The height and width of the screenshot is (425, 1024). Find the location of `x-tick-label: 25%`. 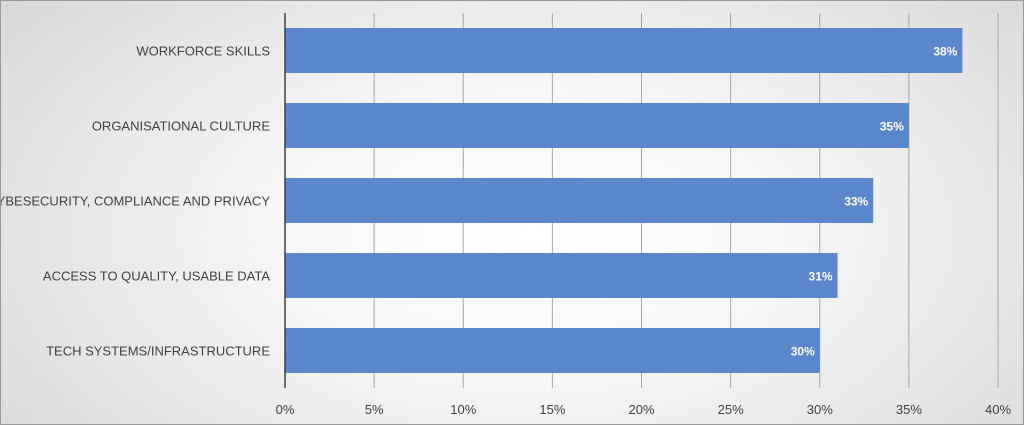

x-tick-label: 25% is located at coordinates (731, 409).